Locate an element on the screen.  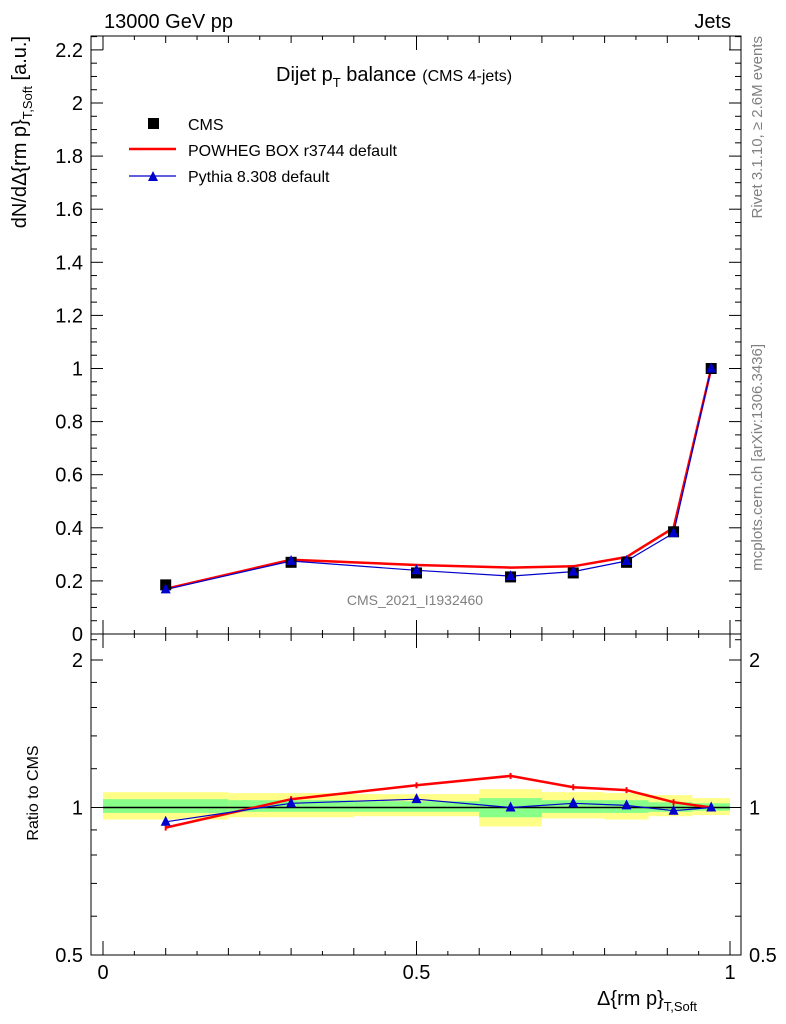
rivet-label: Rivet 3.1.10, ≥ 2.6M events is located at coordinates (757, 127).